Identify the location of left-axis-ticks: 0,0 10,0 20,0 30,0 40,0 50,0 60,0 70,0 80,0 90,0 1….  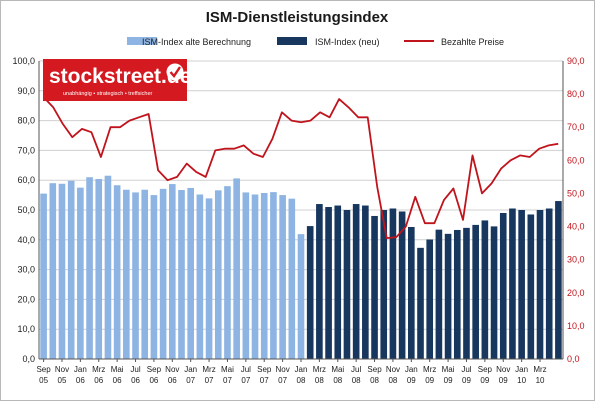
(23, 210).